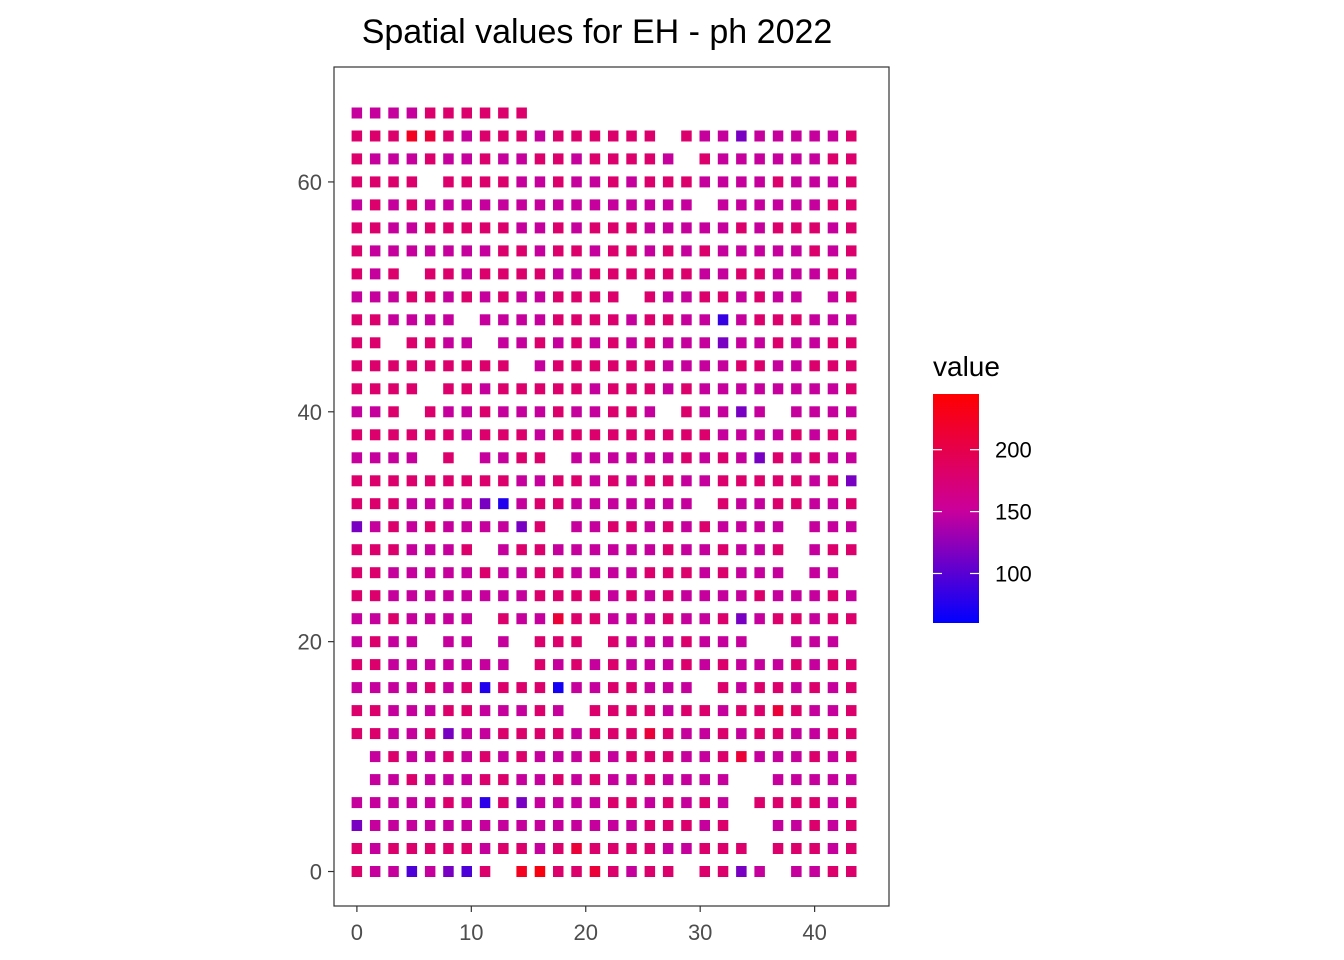  I want to click on x-tick-label: 40, so click(814, 932).